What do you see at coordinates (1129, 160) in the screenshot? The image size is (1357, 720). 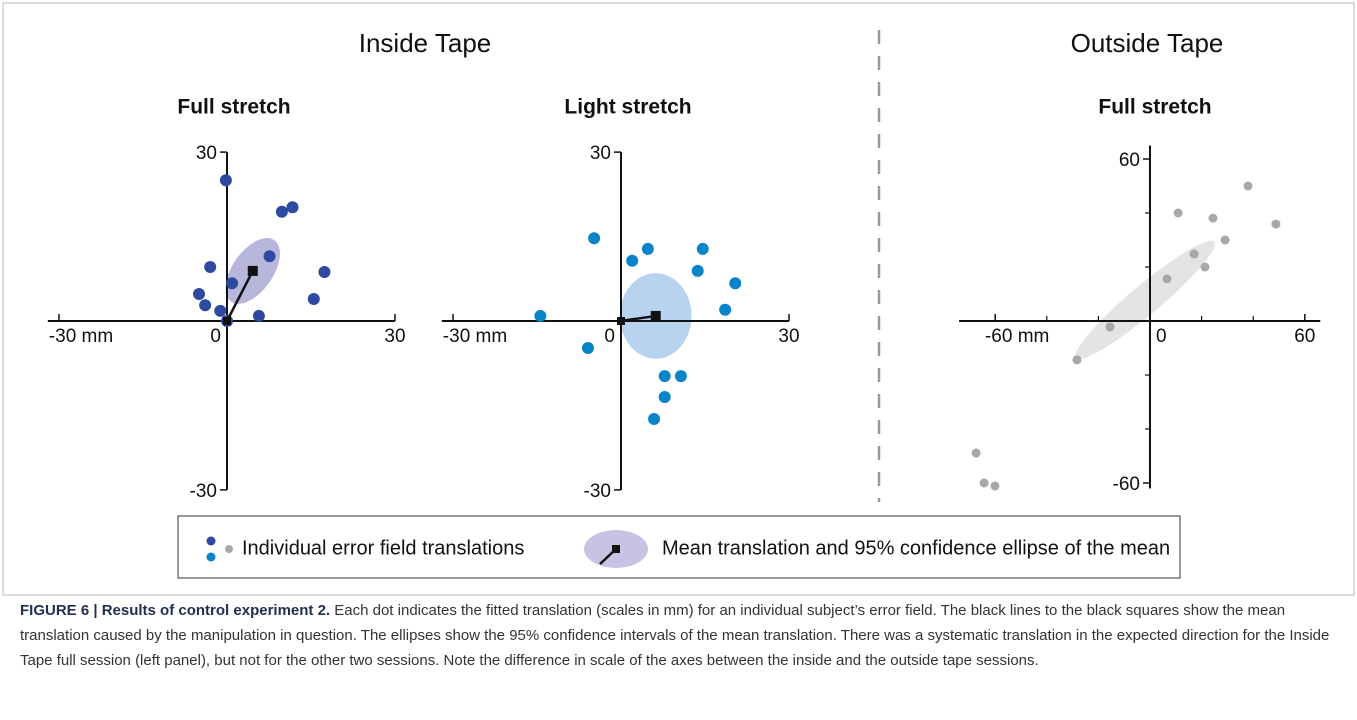 I see `y-tick-label: 60` at bounding box center [1129, 160].